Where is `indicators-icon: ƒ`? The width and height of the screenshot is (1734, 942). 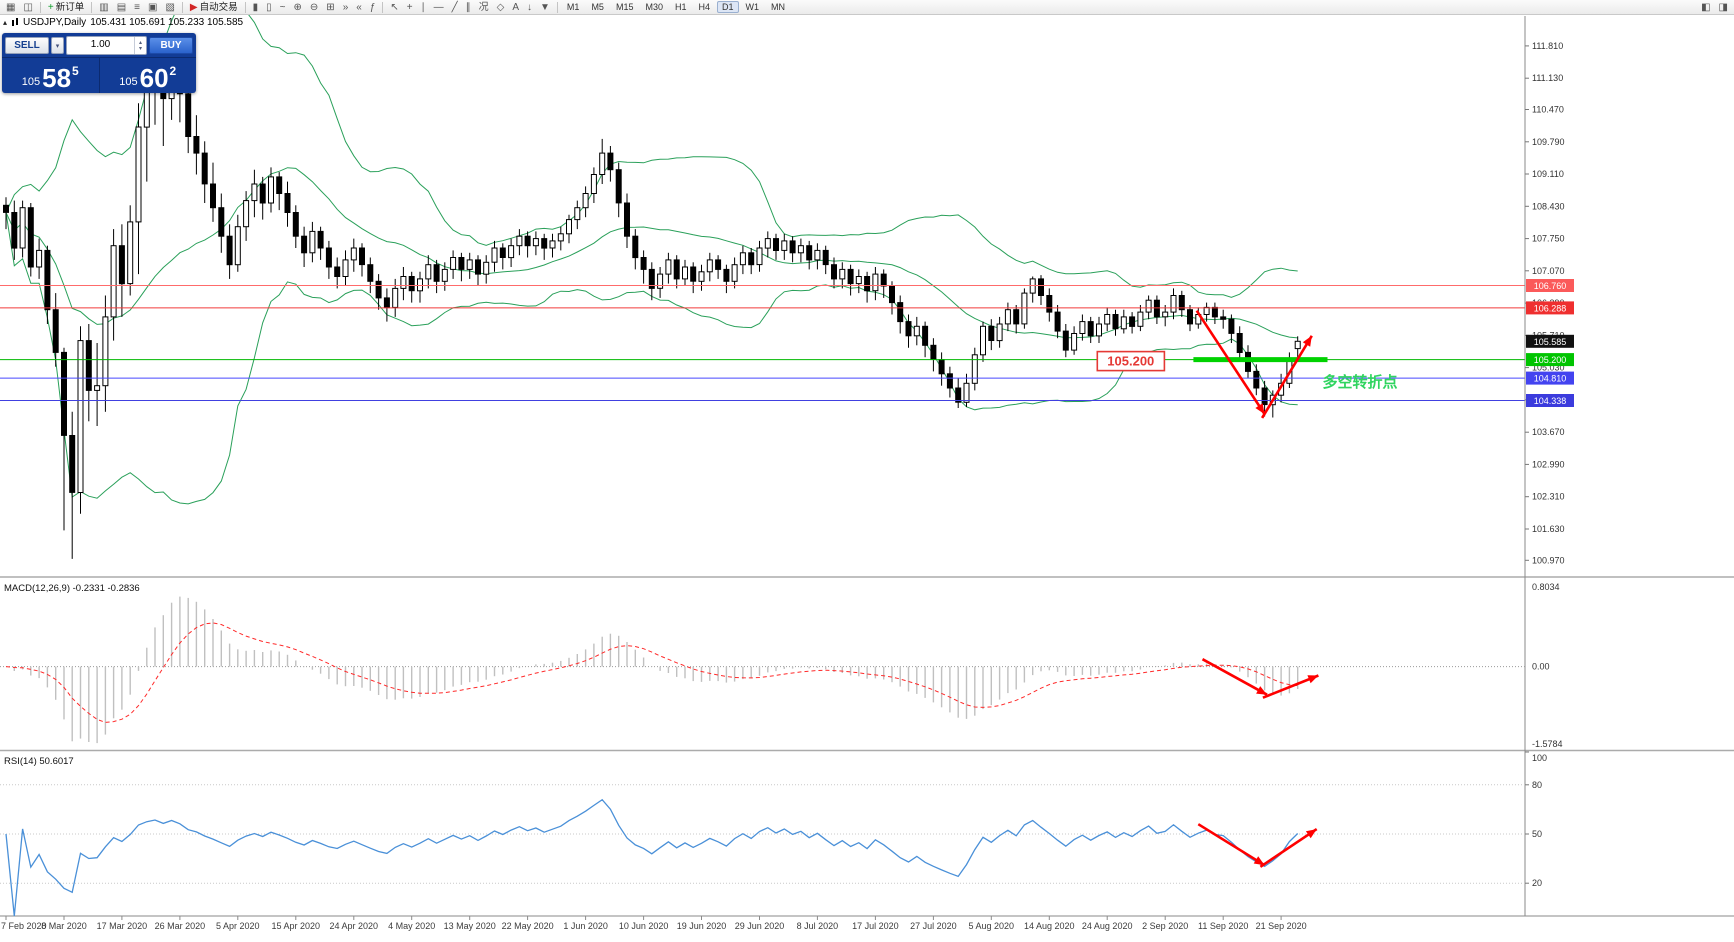 indicators-icon: ƒ is located at coordinates (372, 7).